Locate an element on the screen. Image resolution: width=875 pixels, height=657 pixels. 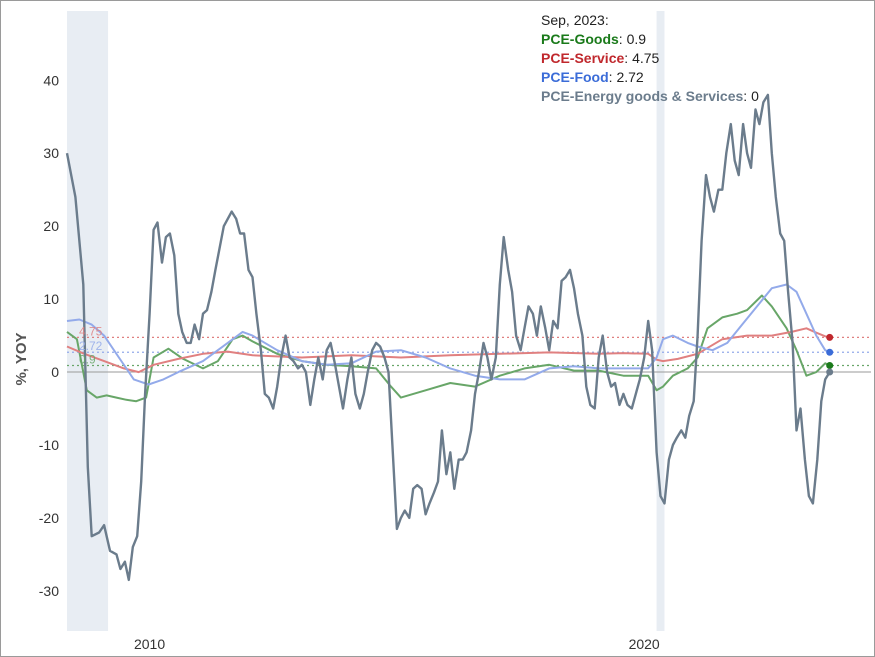
y-tick-label: 30 is located at coordinates (51, 153).